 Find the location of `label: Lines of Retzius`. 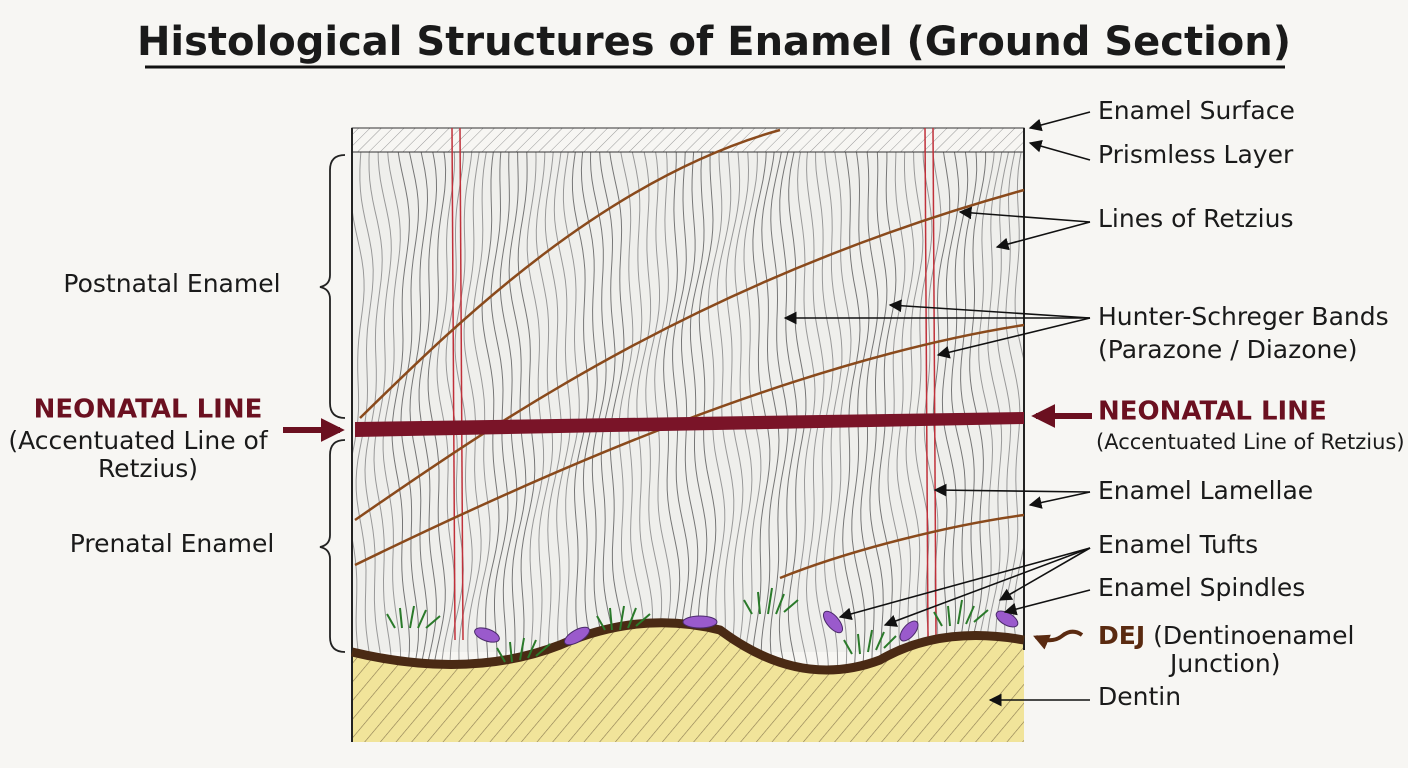

label: Lines of Retzius is located at coordinates (1195, 218).